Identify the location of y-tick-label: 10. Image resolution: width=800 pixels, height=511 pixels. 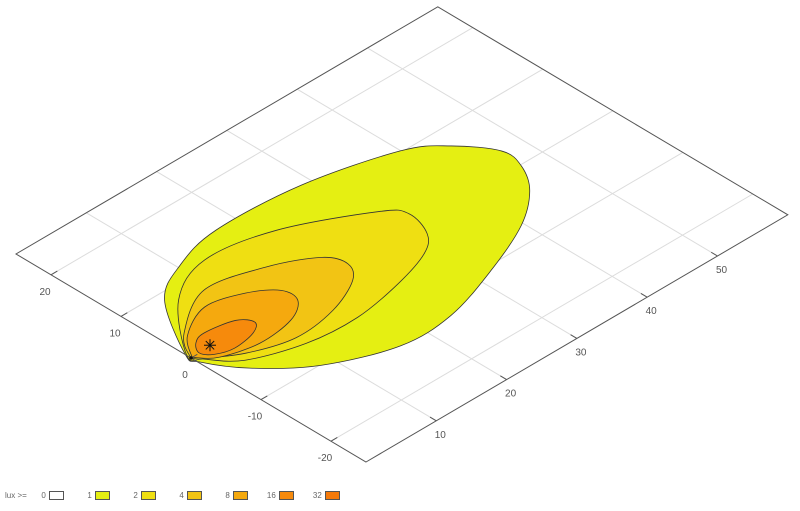
(115, 333).